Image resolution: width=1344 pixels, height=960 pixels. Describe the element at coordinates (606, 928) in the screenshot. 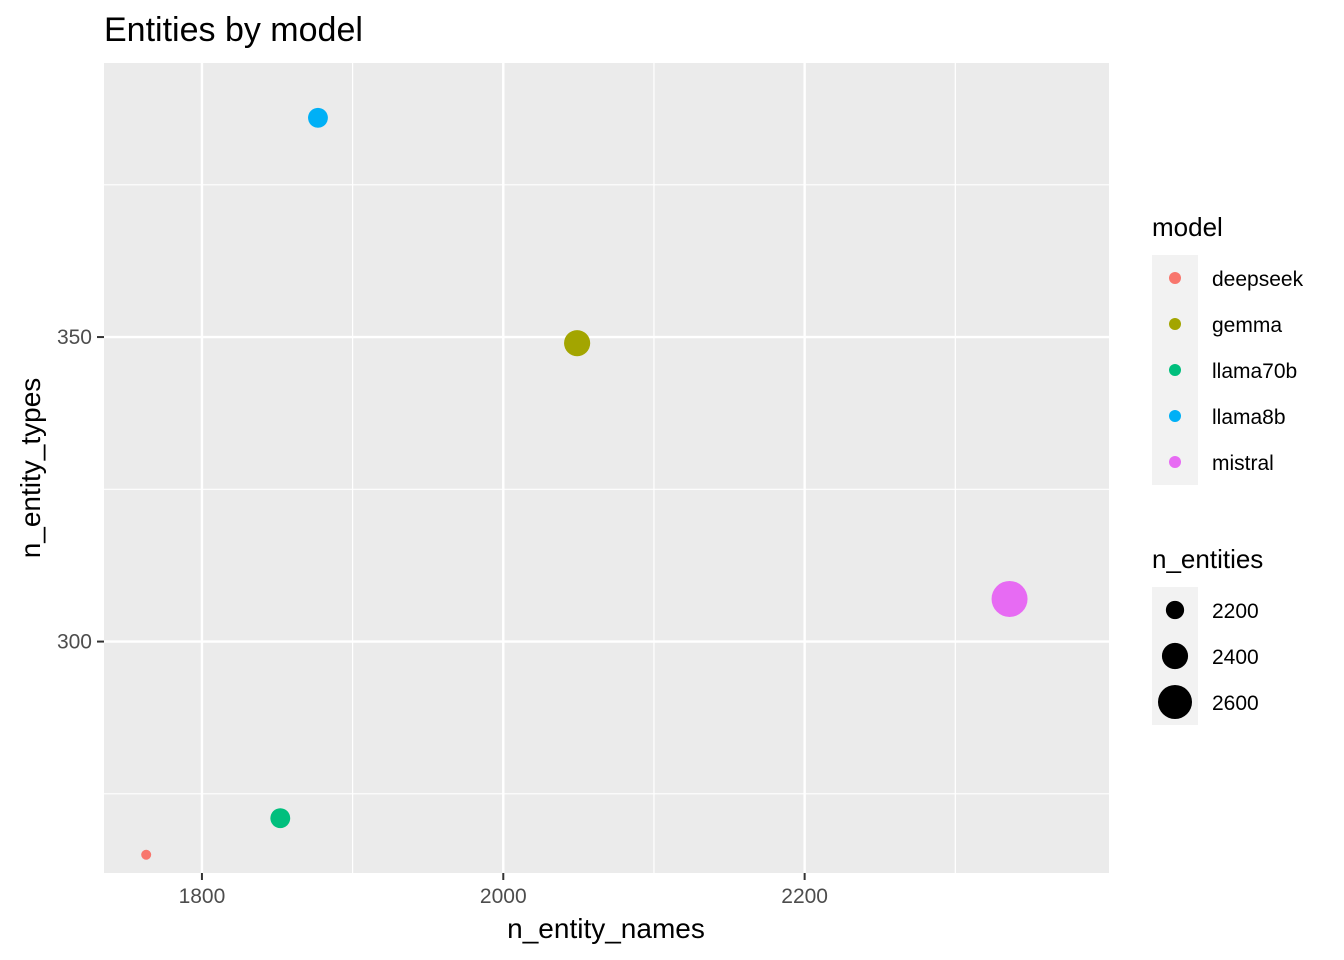

I see `x-axis-title: n_entity_names` at that location.